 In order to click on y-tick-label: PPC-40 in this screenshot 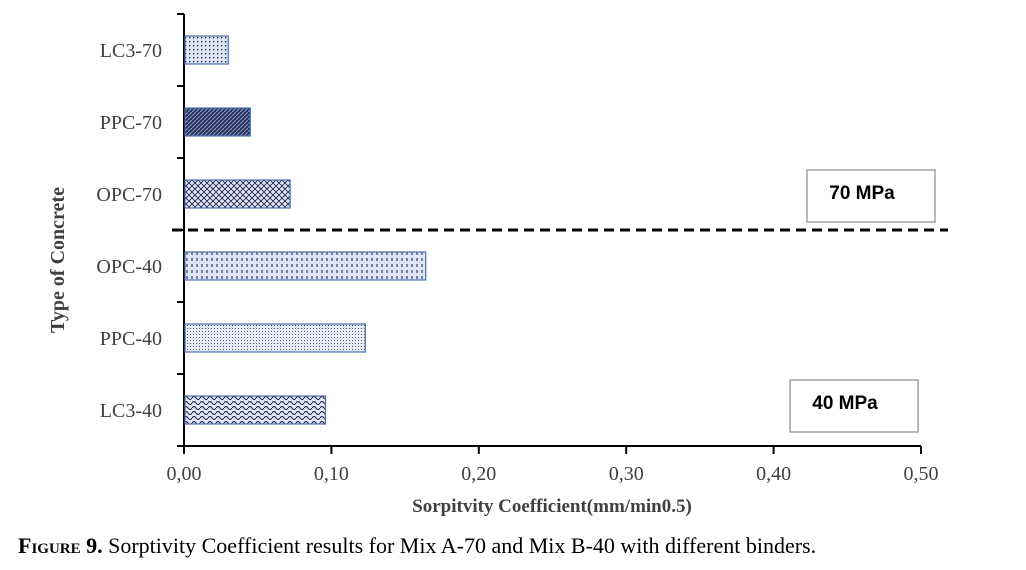, I will do `click(131, 339)`.